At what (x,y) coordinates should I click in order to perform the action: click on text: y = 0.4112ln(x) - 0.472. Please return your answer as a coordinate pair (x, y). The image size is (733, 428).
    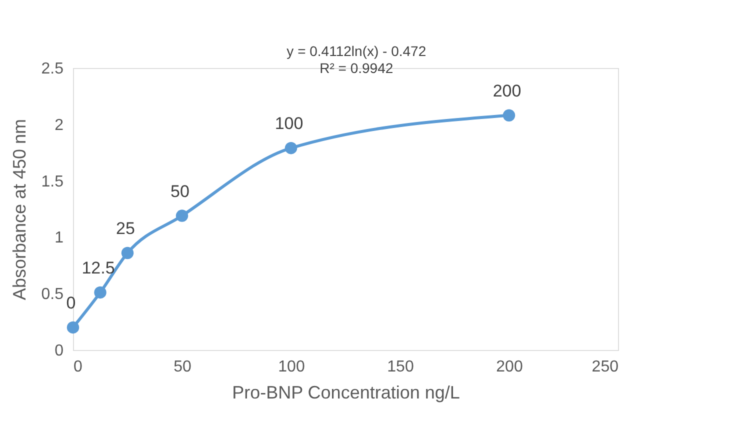
    Looking at the image, I should click on (356, 51).